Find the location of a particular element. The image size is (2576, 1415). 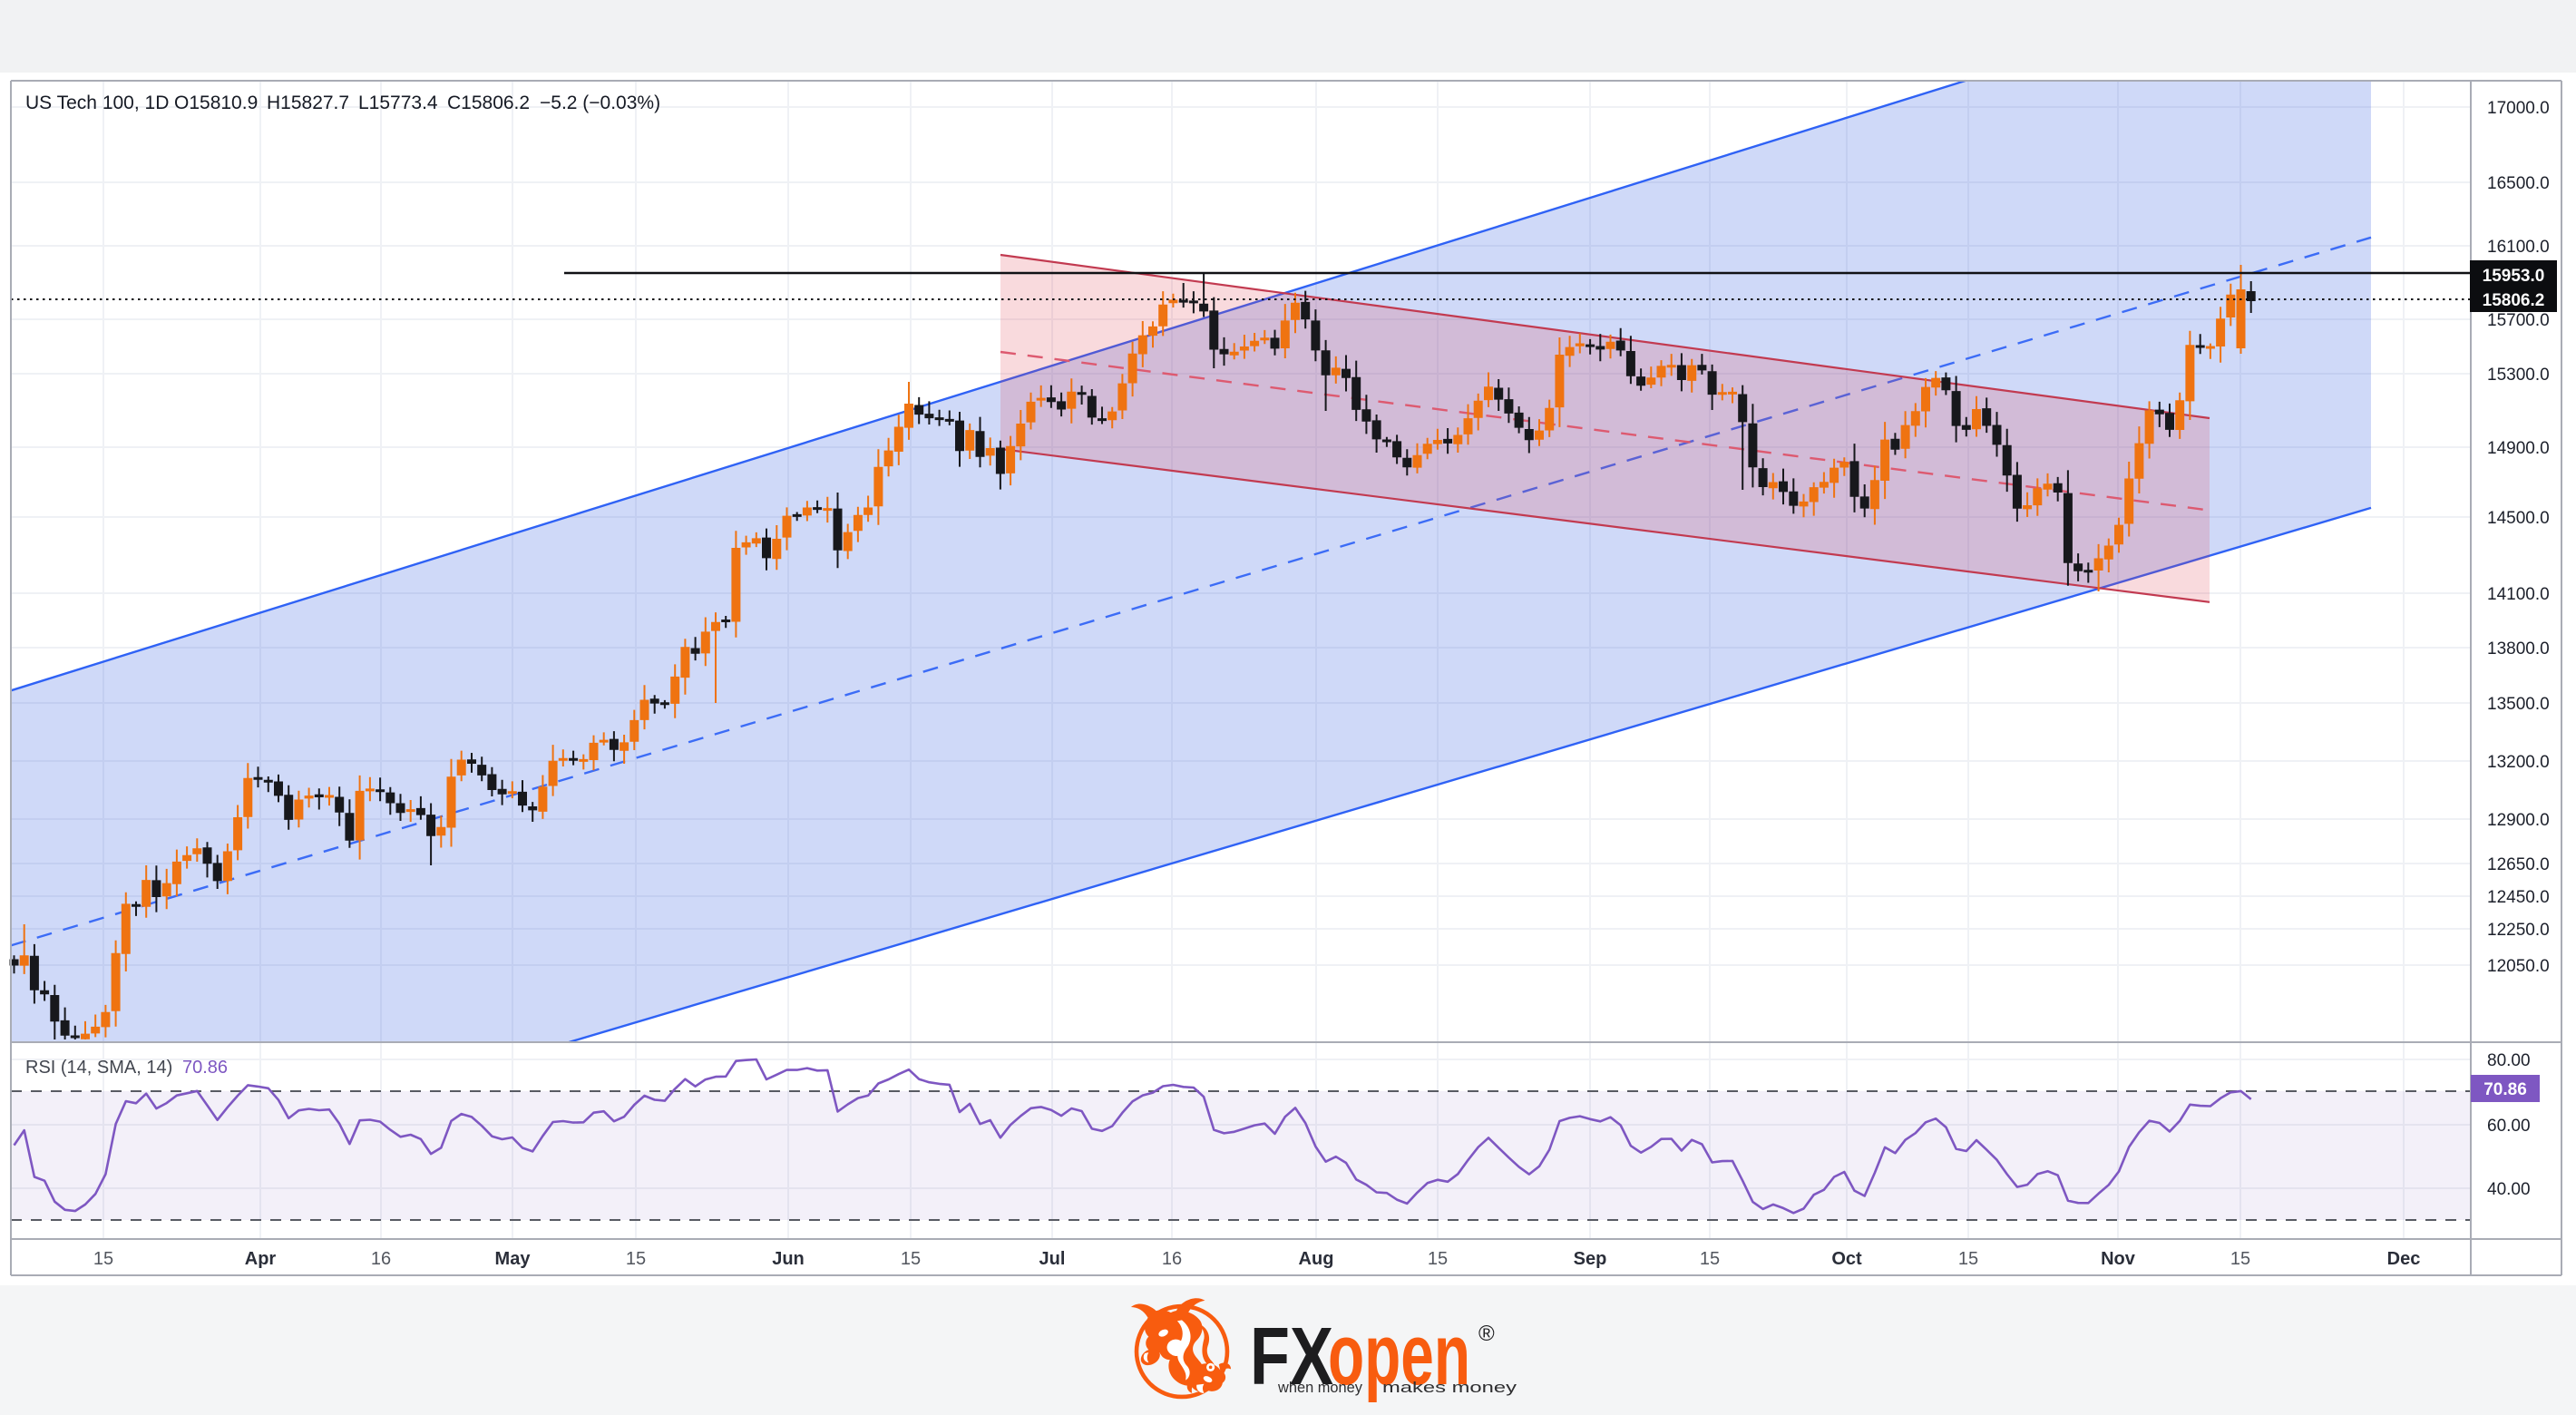

svg-text: 12050.0 is located at coordinates (2518, 966).